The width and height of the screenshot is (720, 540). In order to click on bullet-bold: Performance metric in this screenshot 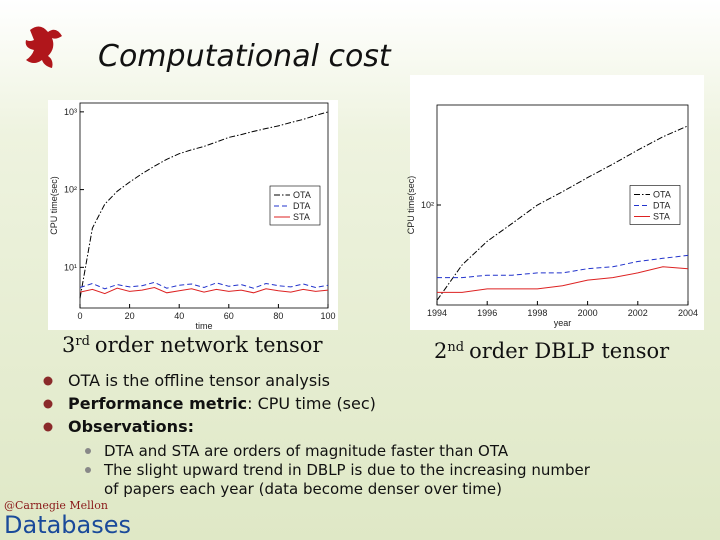, I will do `click(157, 403)`.